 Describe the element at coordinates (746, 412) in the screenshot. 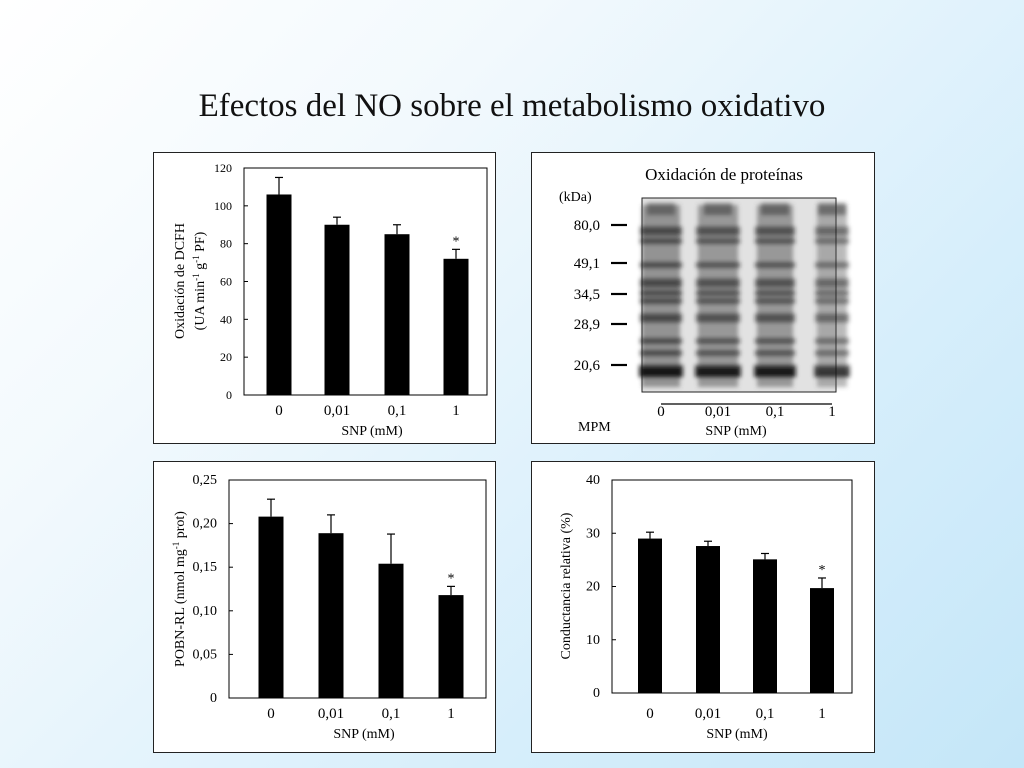

I see `blot-lane-labels: 0 0,01 0,1 1` at that location.